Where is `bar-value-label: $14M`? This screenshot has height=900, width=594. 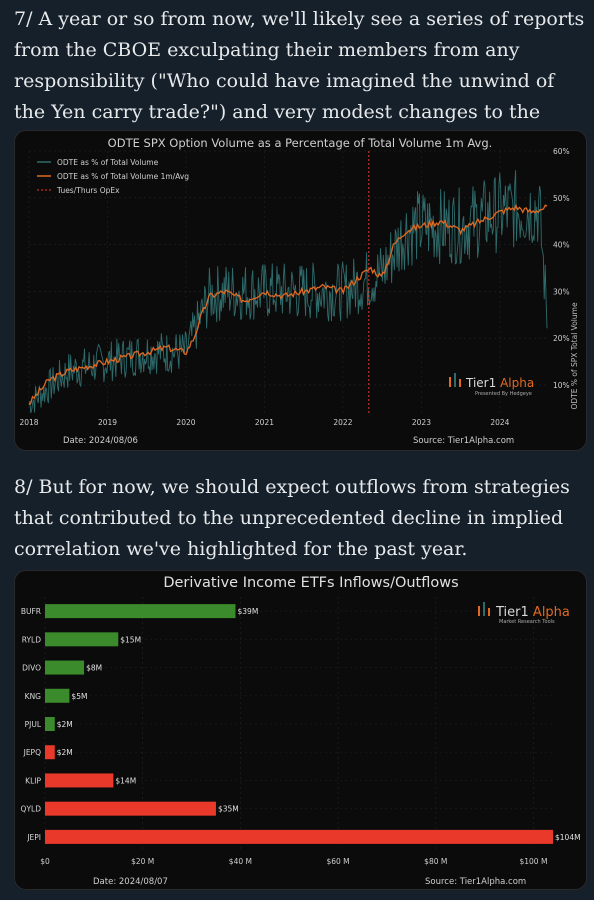 bar-value-label: $14M is located at coordinates (125, 780).